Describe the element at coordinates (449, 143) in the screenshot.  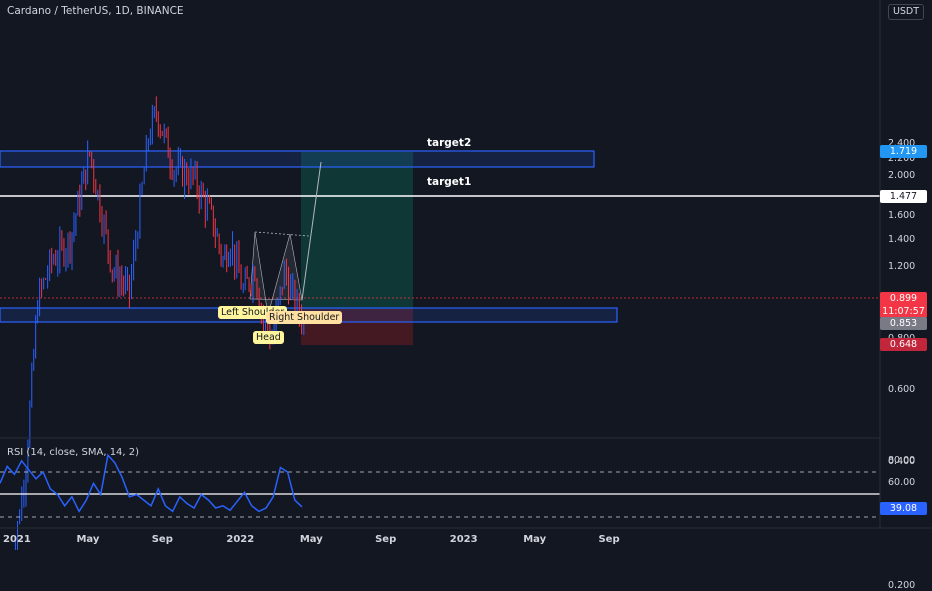
I see `target2-label: target2` at that location.